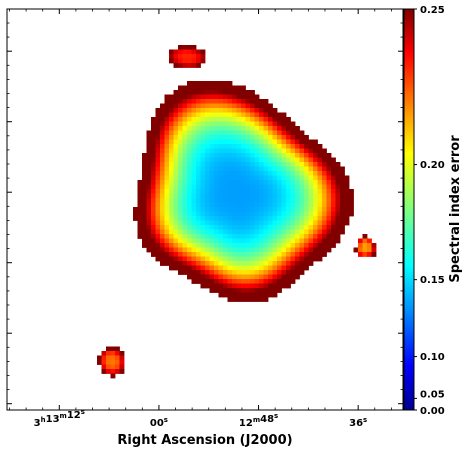 This screenshot has height=457, width=469. Describe the element at coordinates (204, 440) in the screenshot. I see `x-axis-label: Right Ascension (J2000)` at that location.